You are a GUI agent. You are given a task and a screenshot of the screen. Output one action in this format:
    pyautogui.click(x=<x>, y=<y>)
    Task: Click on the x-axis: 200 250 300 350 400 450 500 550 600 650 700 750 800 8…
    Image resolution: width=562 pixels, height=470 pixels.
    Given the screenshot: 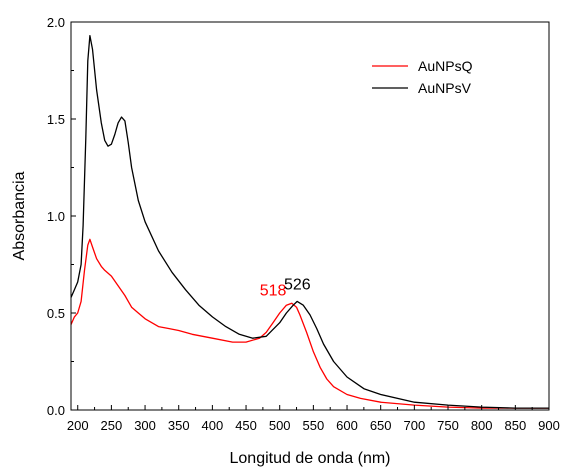 What is the action you would take?
    pyautogui.click(x=313, y=419)
    